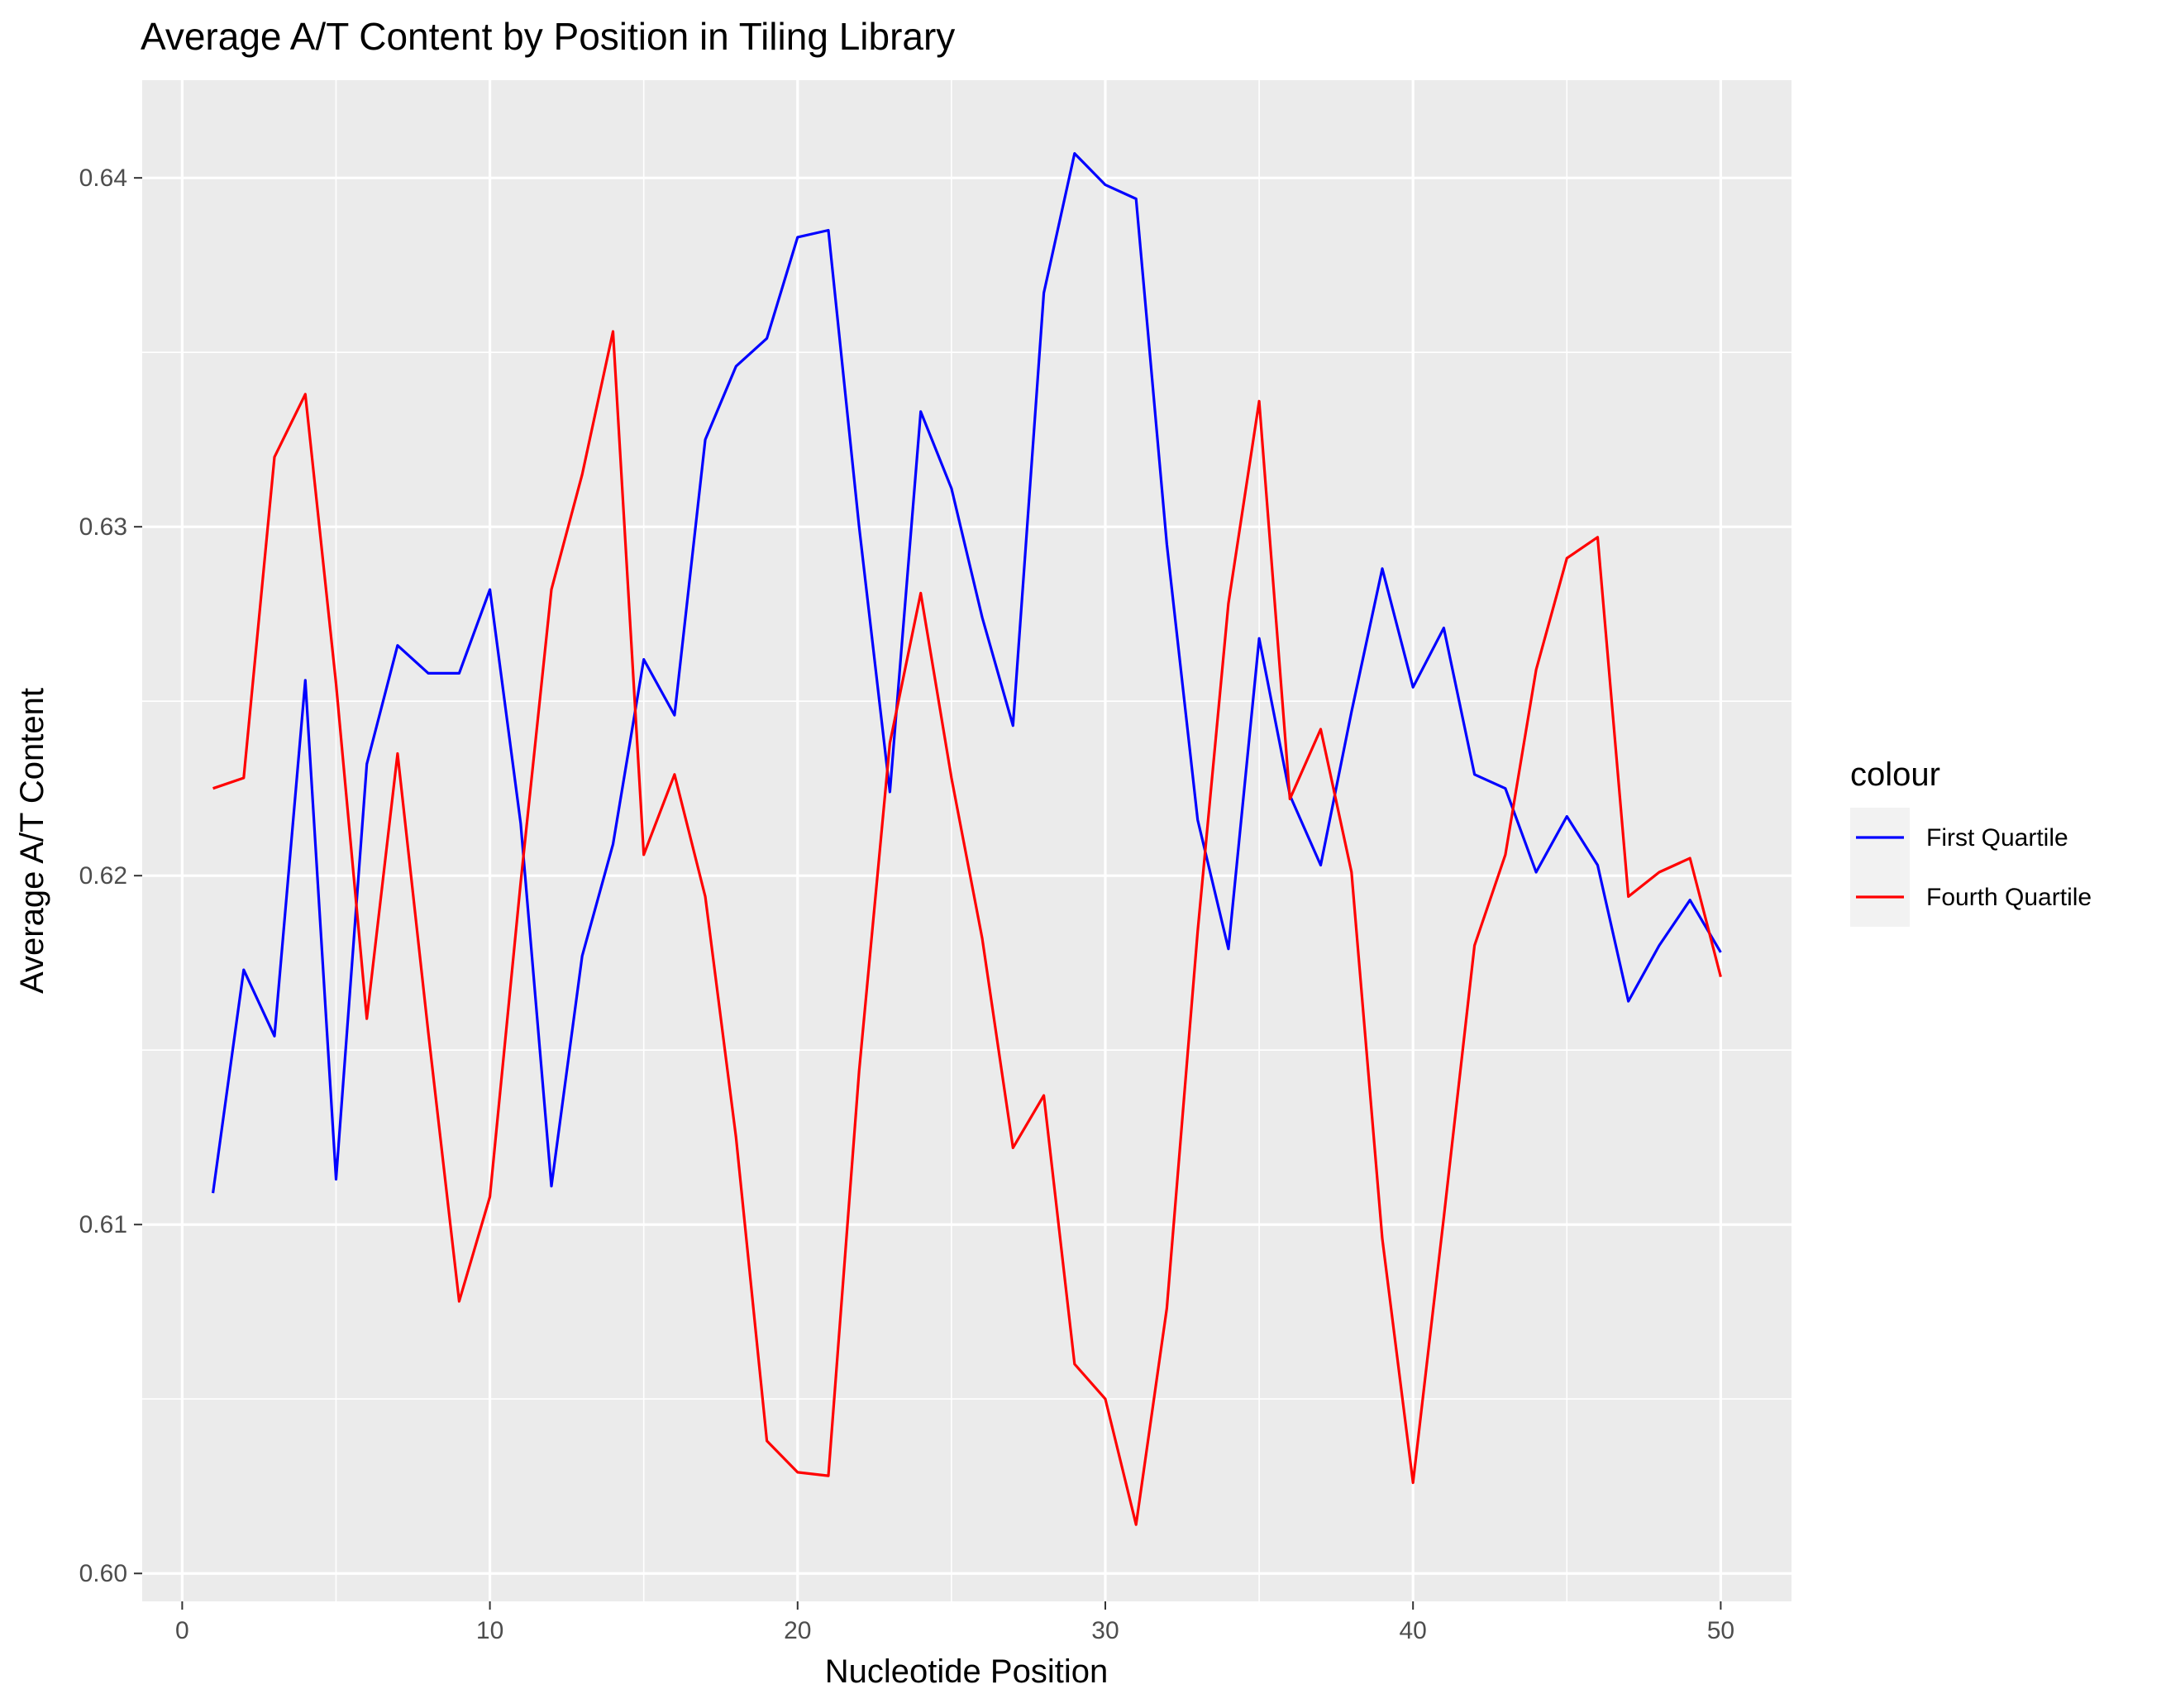  I want to click on y-tick-label: 0.61, so click(103, 1224).